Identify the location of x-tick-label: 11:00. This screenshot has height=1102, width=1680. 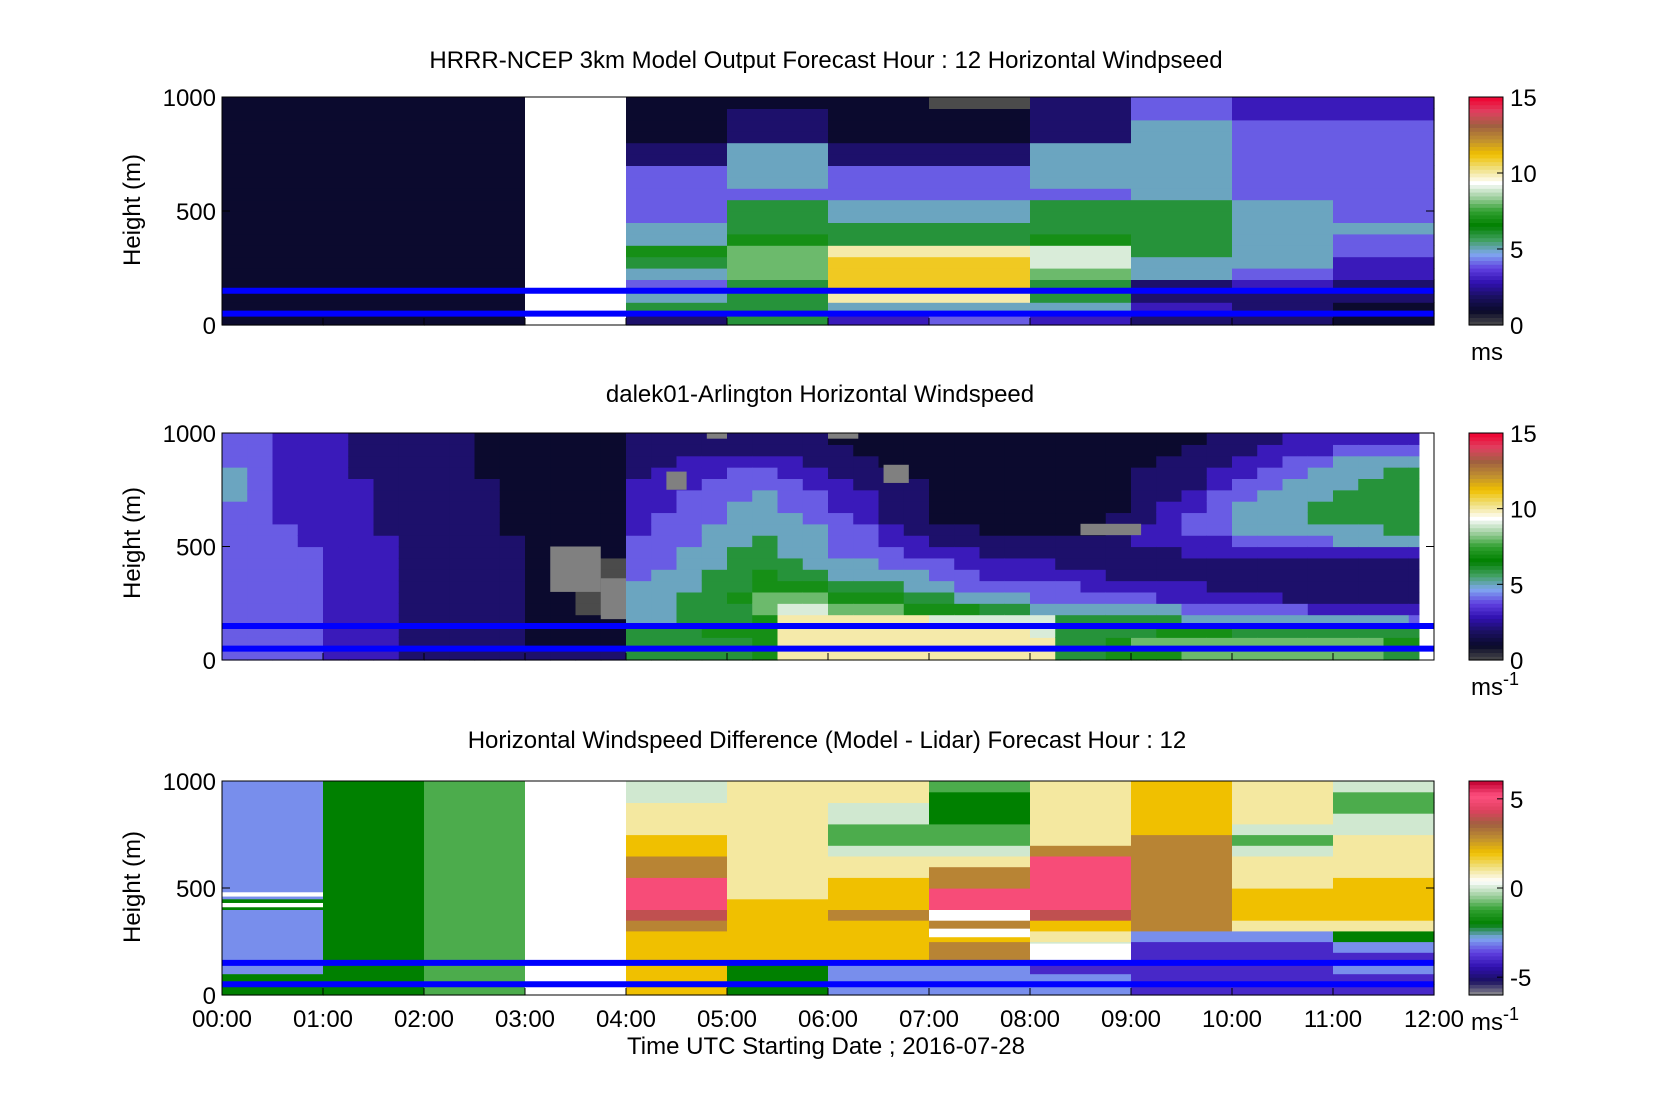
(1333, 1019).